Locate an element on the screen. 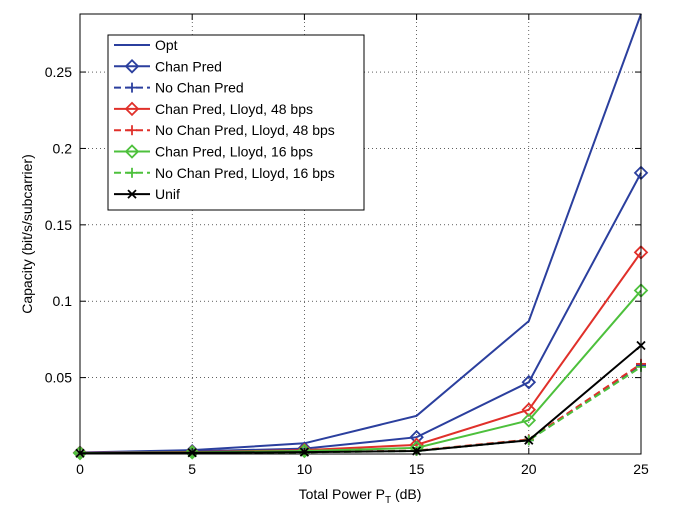 The width and height of the screenshot is (674, 513). y-tick-label: 0.05 is located at coordinates (58, 378).